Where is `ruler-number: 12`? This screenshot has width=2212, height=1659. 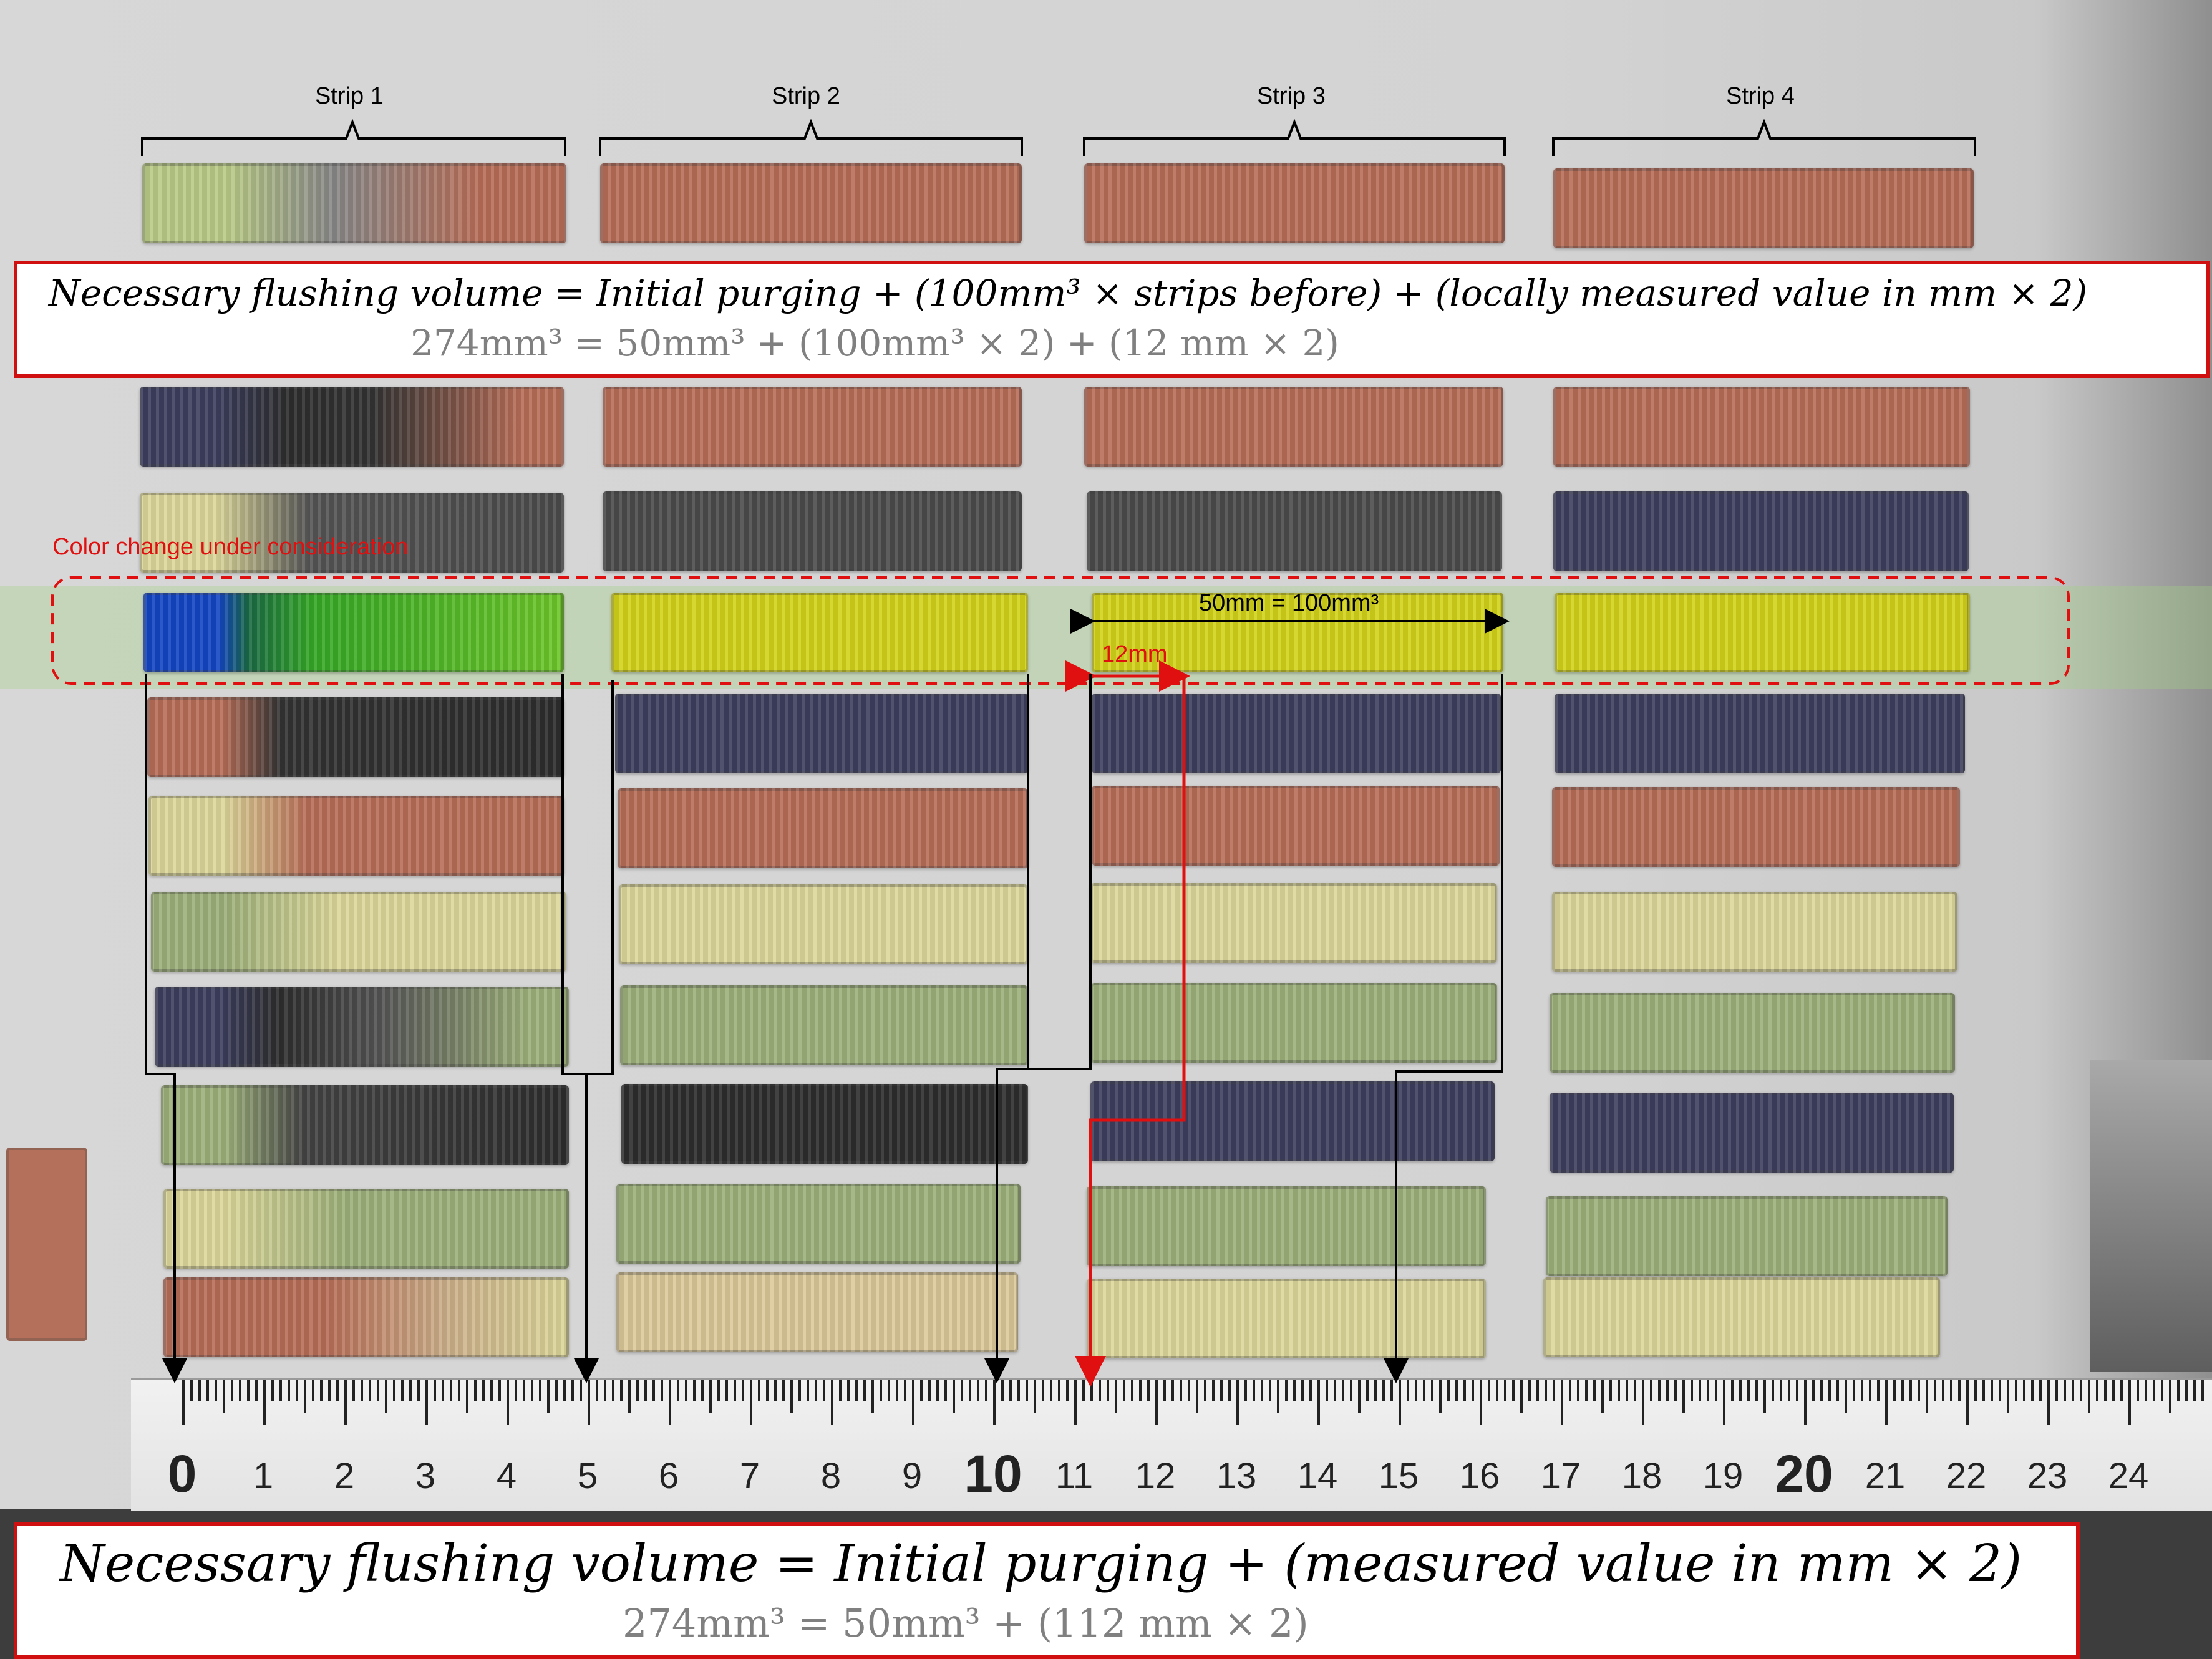
ruler-number: 12 is located at coordinates (1155, 1476).